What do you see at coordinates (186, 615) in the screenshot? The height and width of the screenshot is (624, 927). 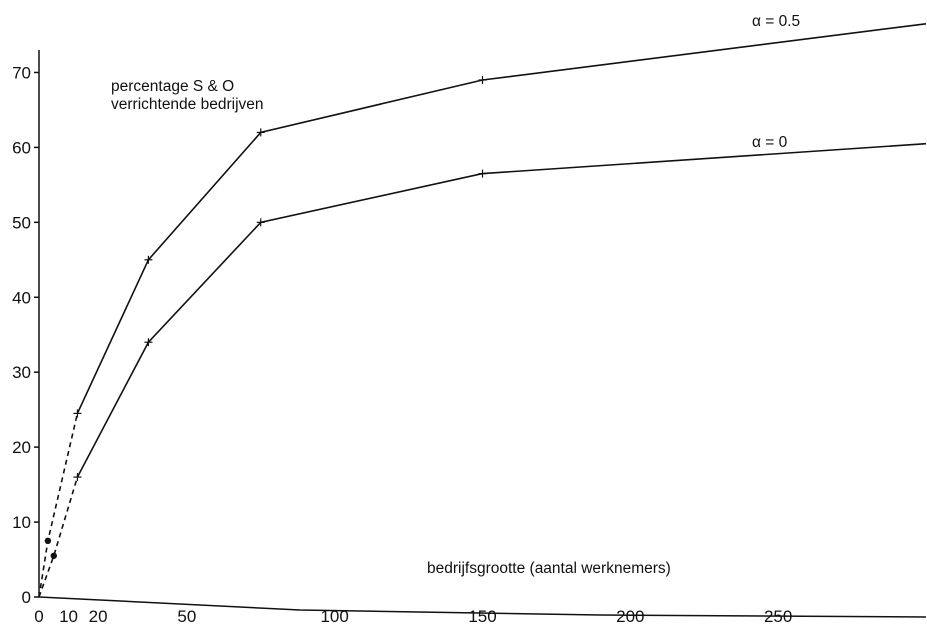 I see `x-tick-label: 50` at bounding box center [186, 615].